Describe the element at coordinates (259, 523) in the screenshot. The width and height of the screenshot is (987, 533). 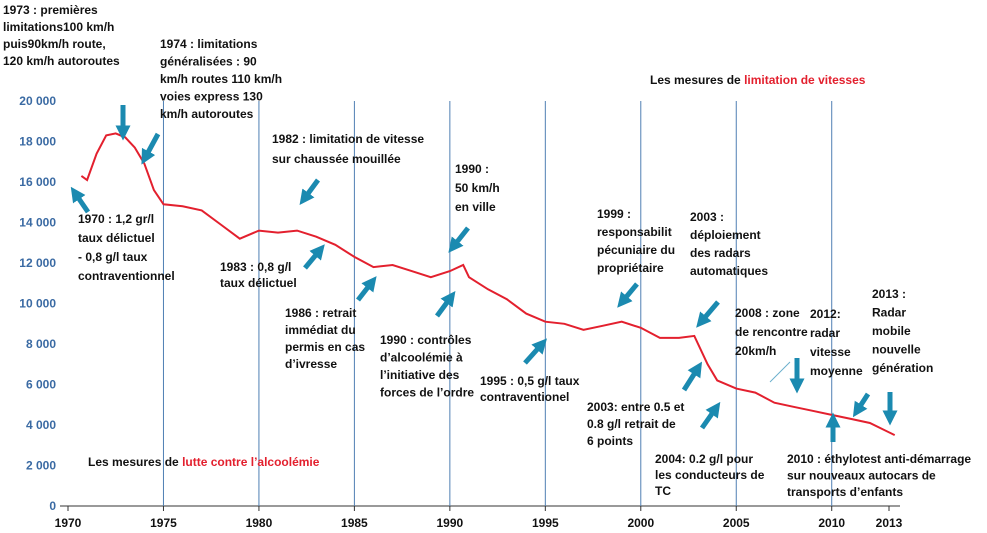
I see `x-tick-label: 1980` at that location.